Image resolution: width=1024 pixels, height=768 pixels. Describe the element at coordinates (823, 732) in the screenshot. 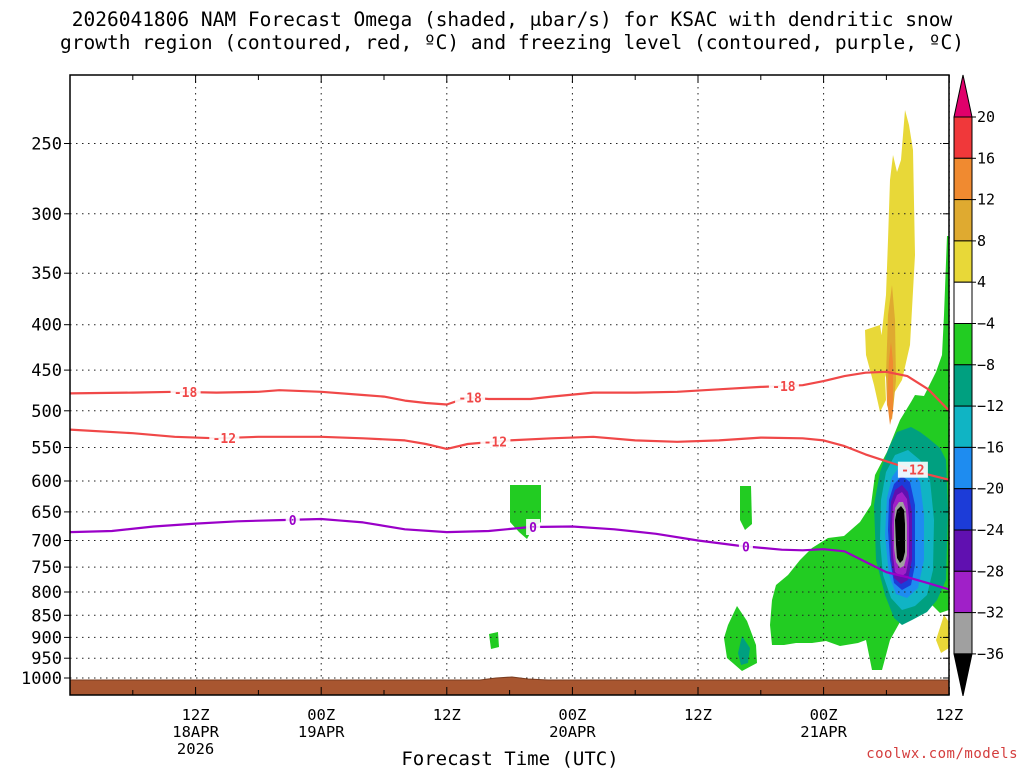

I see `x-tick-label: 21APR` at that location.